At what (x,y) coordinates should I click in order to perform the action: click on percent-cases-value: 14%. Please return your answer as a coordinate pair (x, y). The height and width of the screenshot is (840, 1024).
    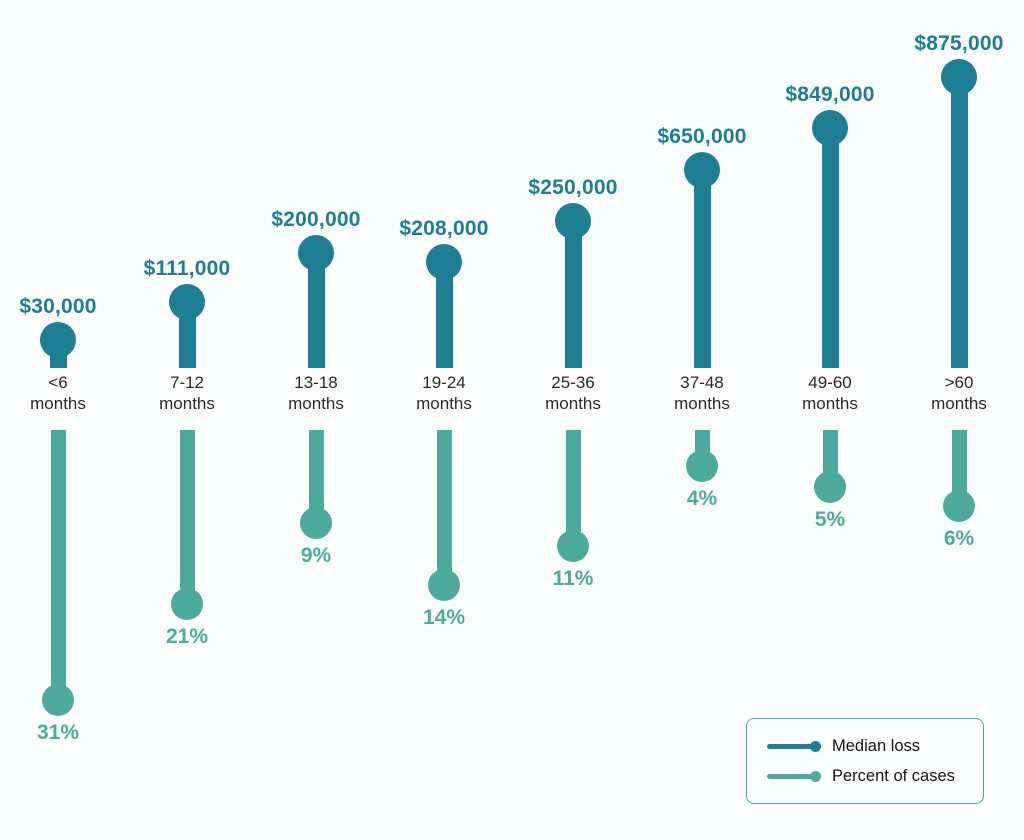
    Looking at the image, I should click on (444, 617).